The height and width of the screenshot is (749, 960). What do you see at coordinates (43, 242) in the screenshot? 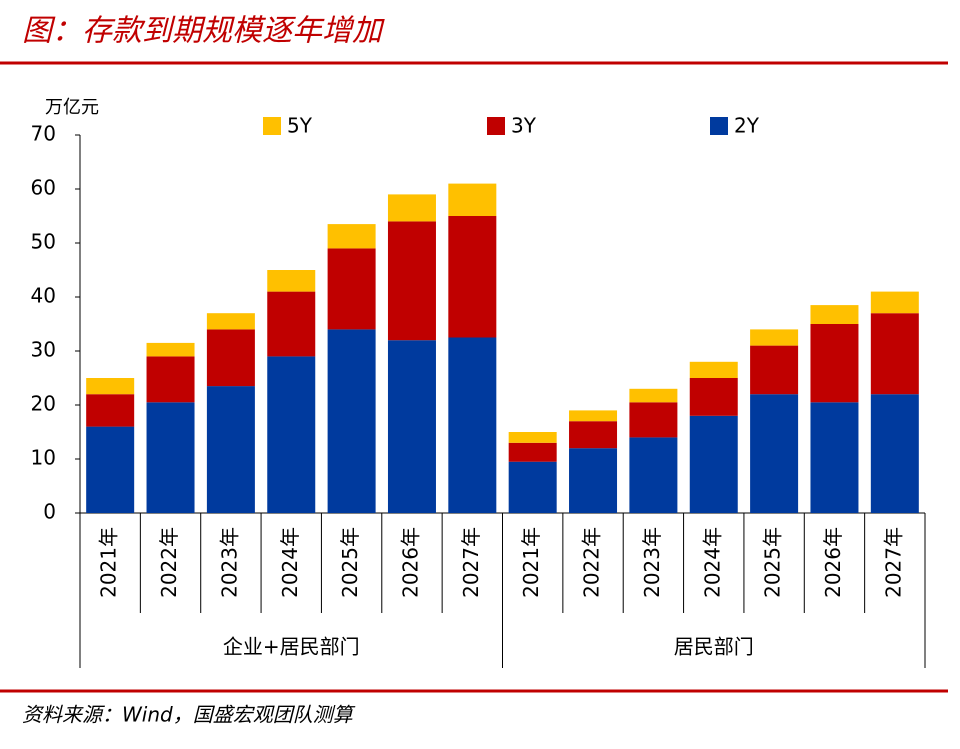
I see `y-tick-label: 50` at bounding box center [43, 242].